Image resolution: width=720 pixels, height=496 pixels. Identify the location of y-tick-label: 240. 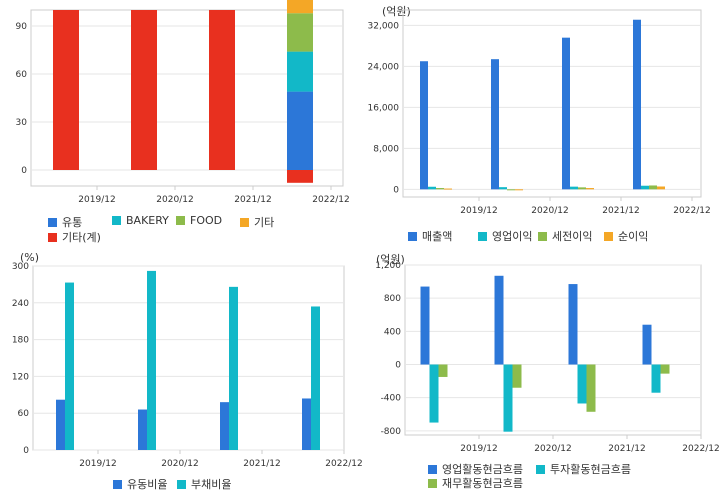
(20, 304).